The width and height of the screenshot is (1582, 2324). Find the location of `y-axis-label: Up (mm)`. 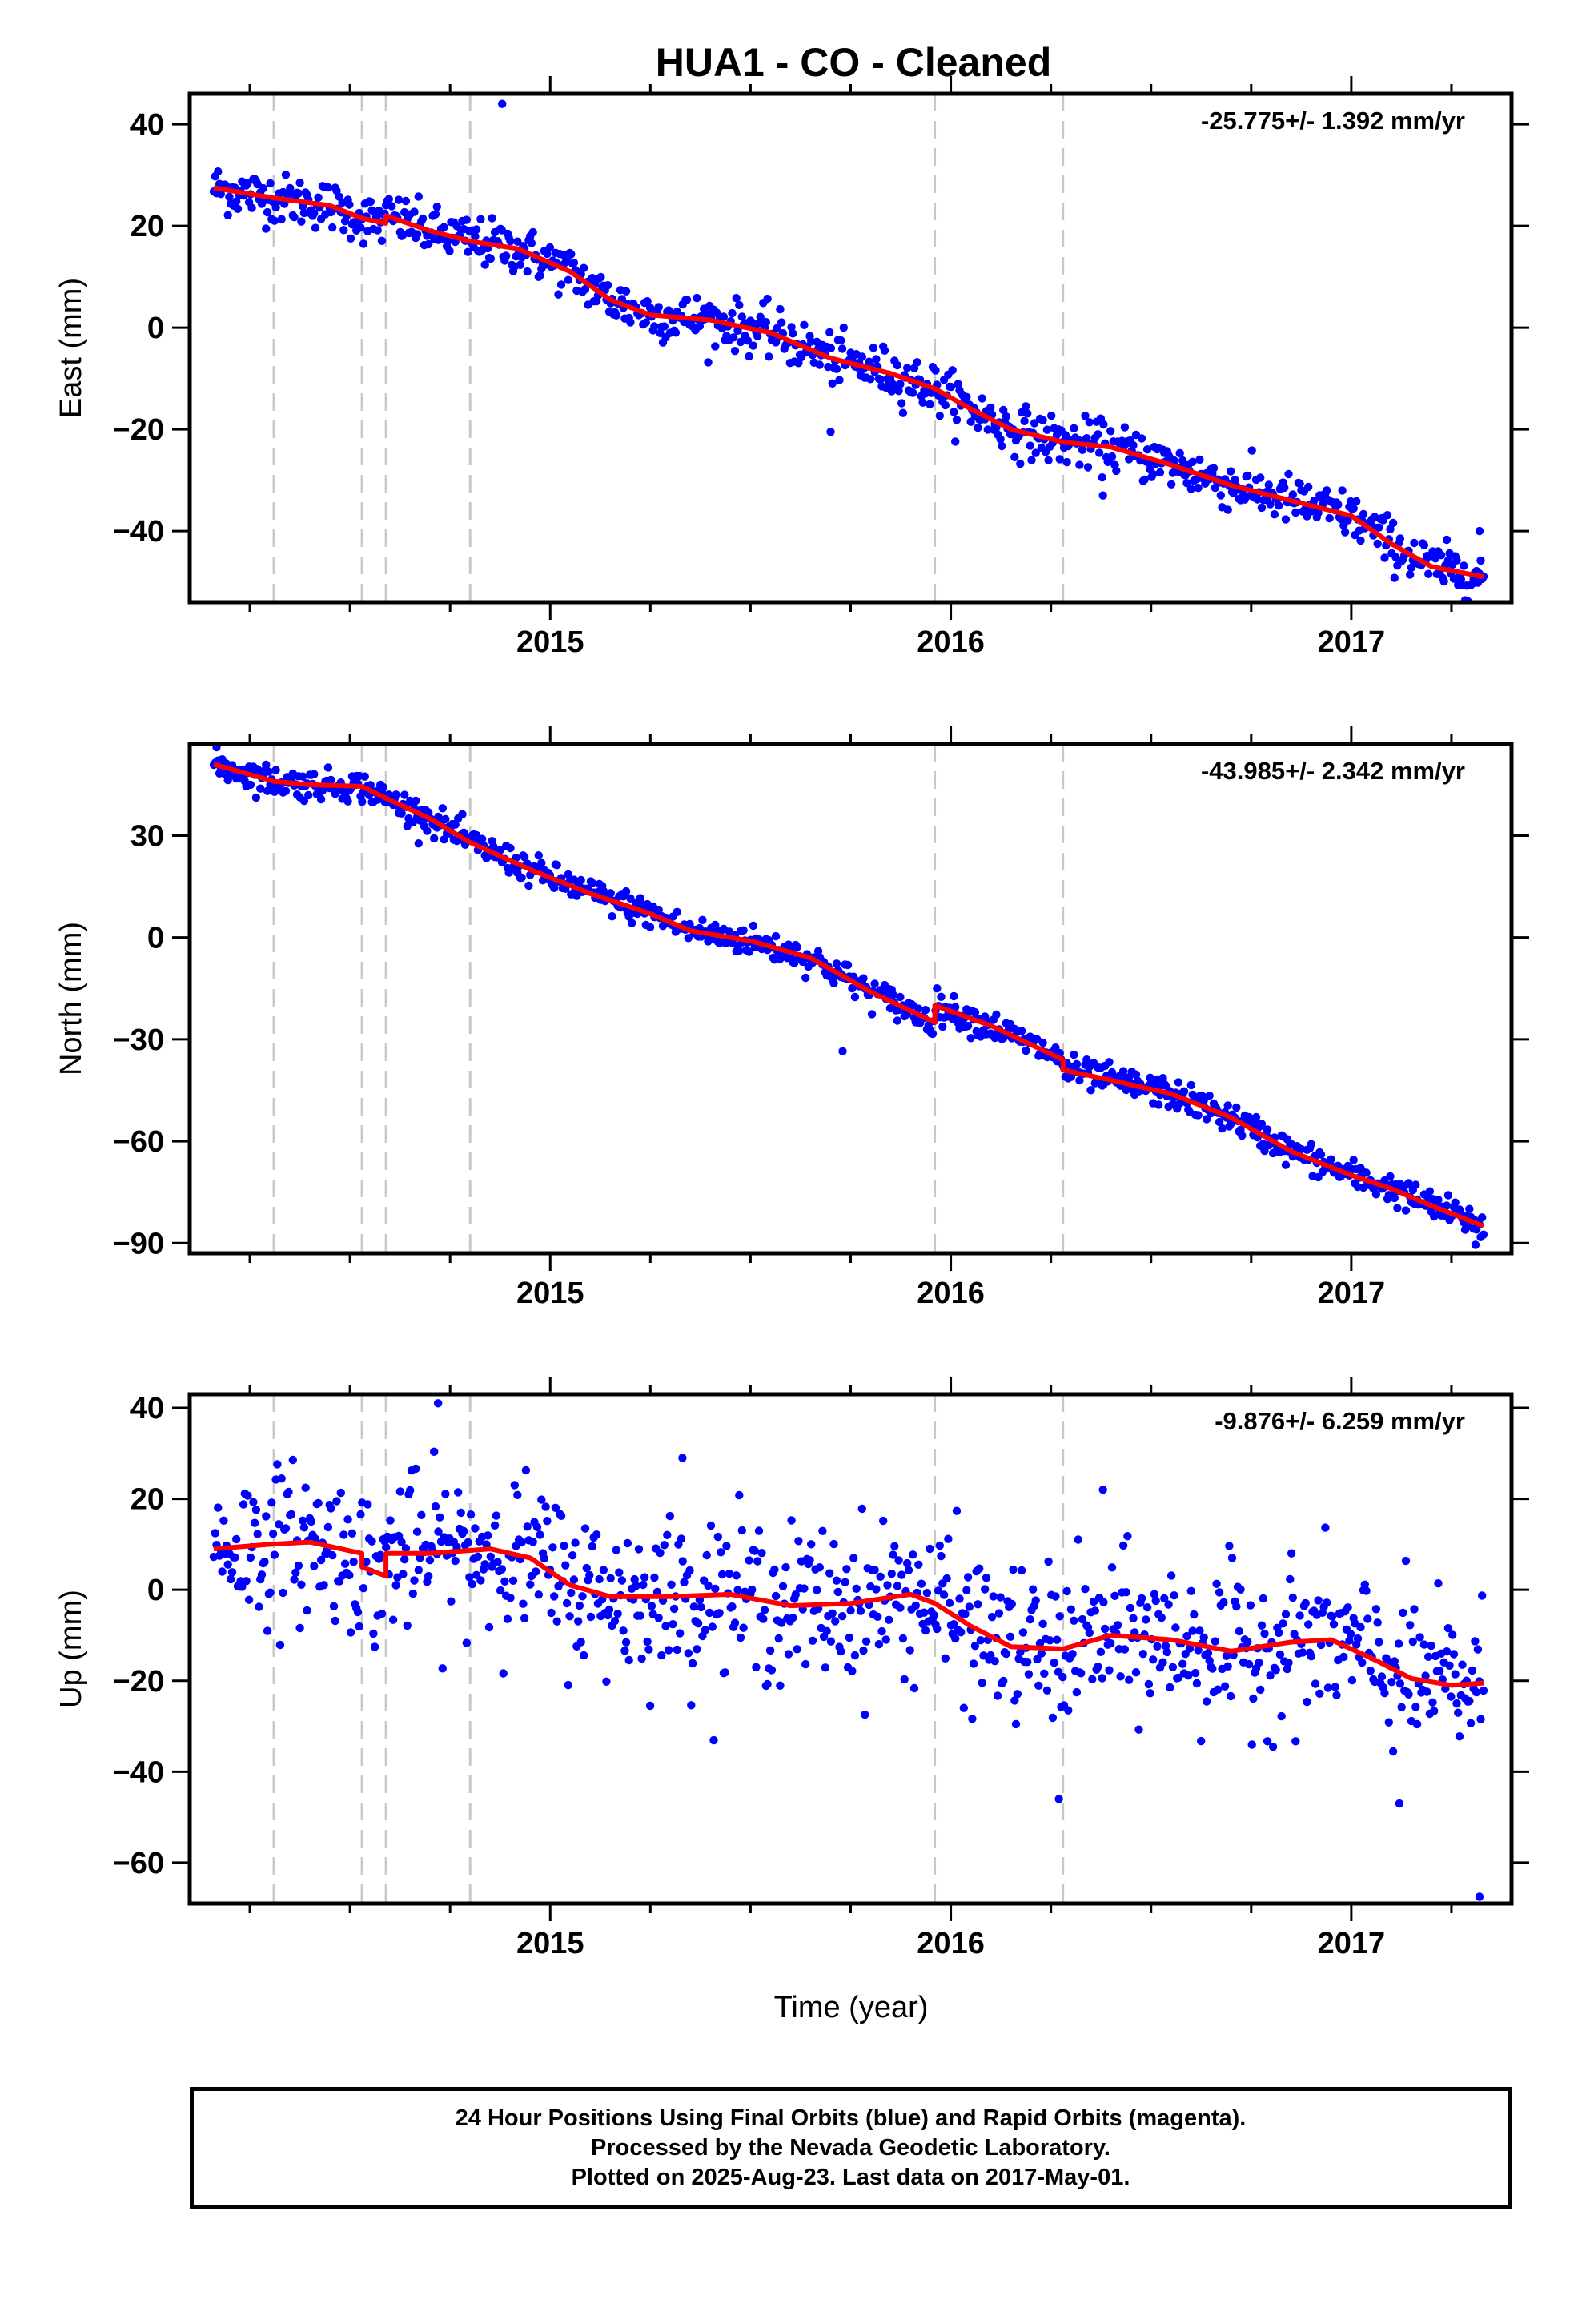

y-axis-label: Up (mm) is located at coordinates (71, 1649).